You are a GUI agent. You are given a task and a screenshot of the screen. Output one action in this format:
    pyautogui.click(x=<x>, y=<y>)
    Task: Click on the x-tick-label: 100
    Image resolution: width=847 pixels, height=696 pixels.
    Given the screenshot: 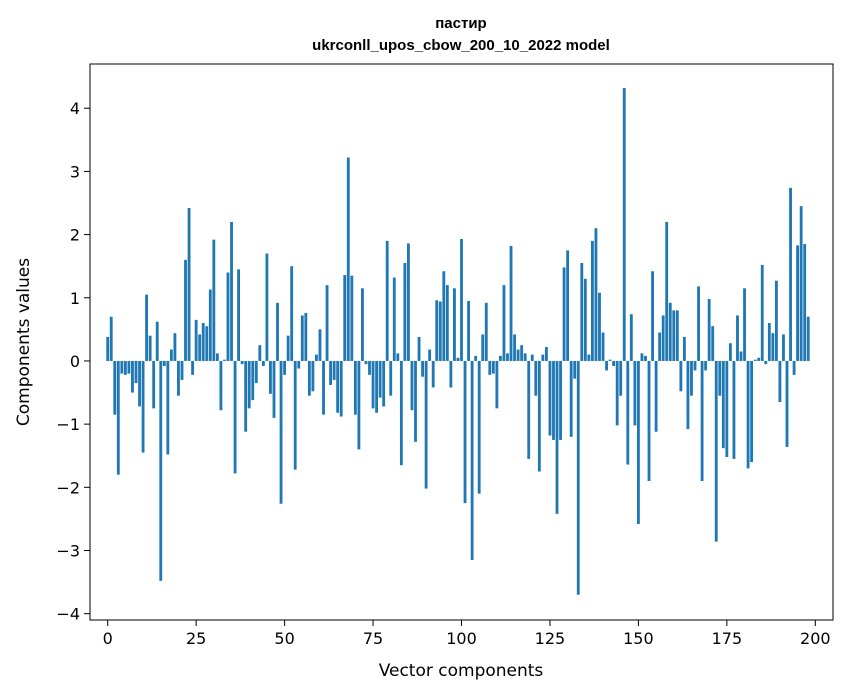 What is the action you would take?
    pyautogui.click(x=461, y=638)
    